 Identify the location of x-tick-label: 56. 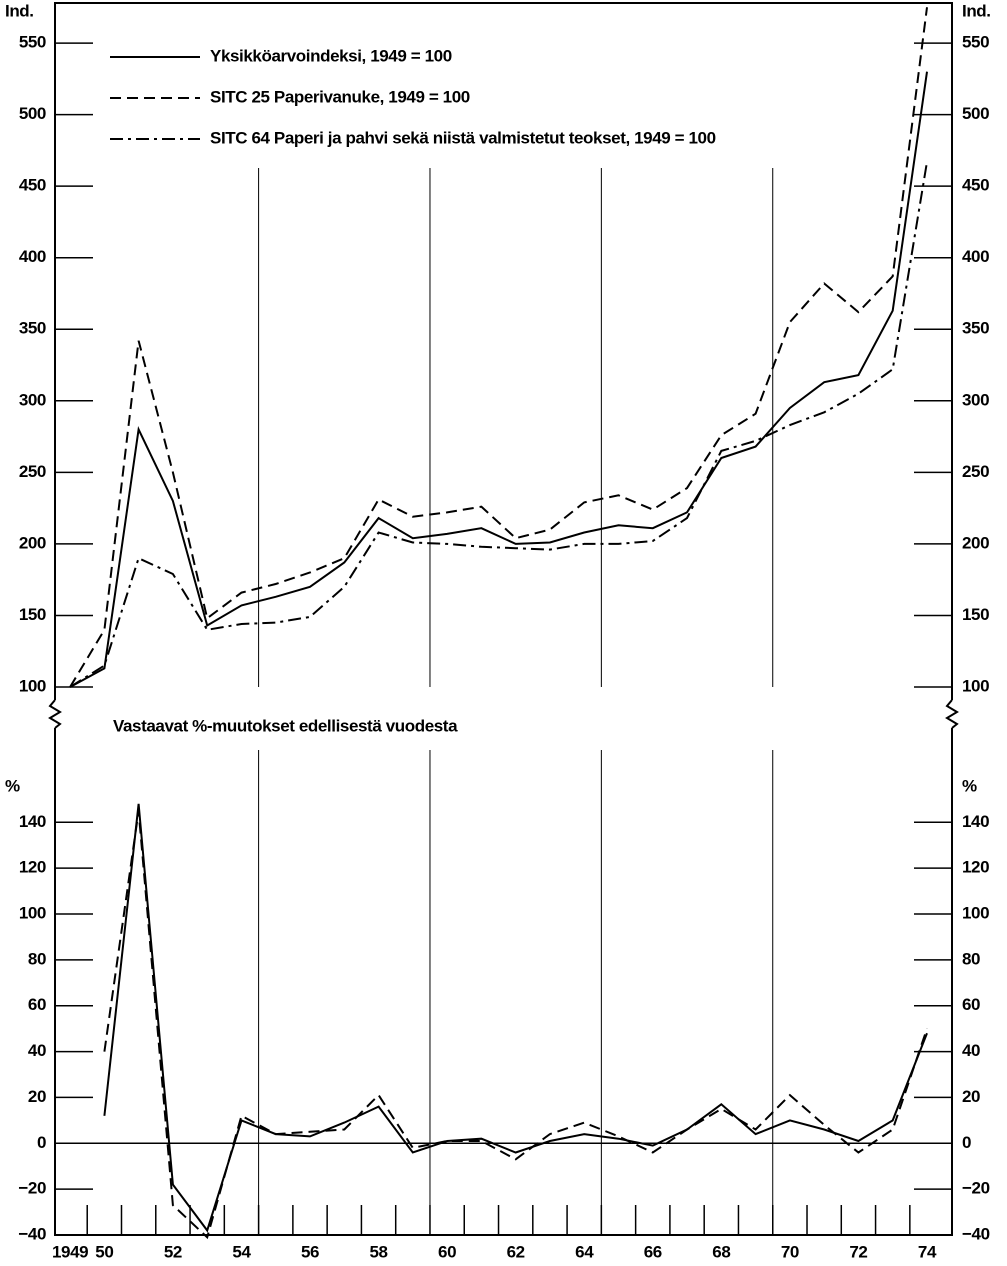
(310, 1251).